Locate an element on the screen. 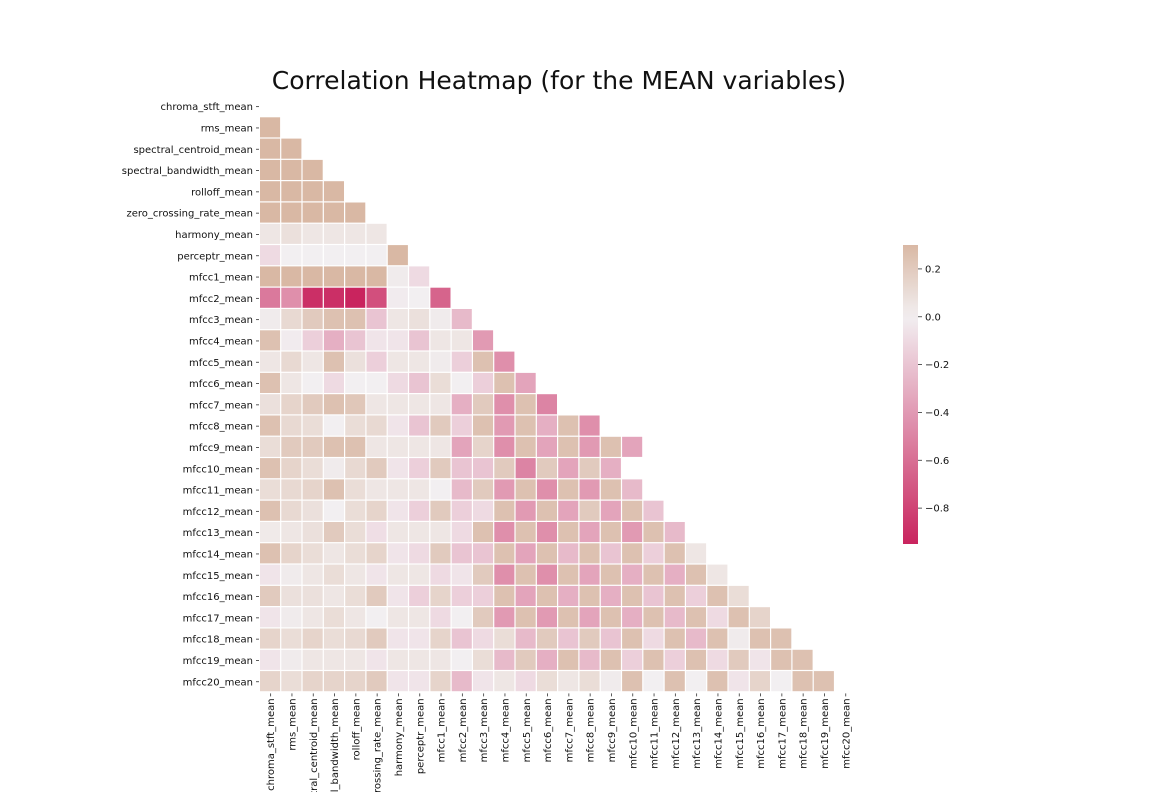 This screenshot has width=1152, height=792. heatmap-cell-mfcc20_mean-mfcc5_mean is located at coordinates (525, 681).